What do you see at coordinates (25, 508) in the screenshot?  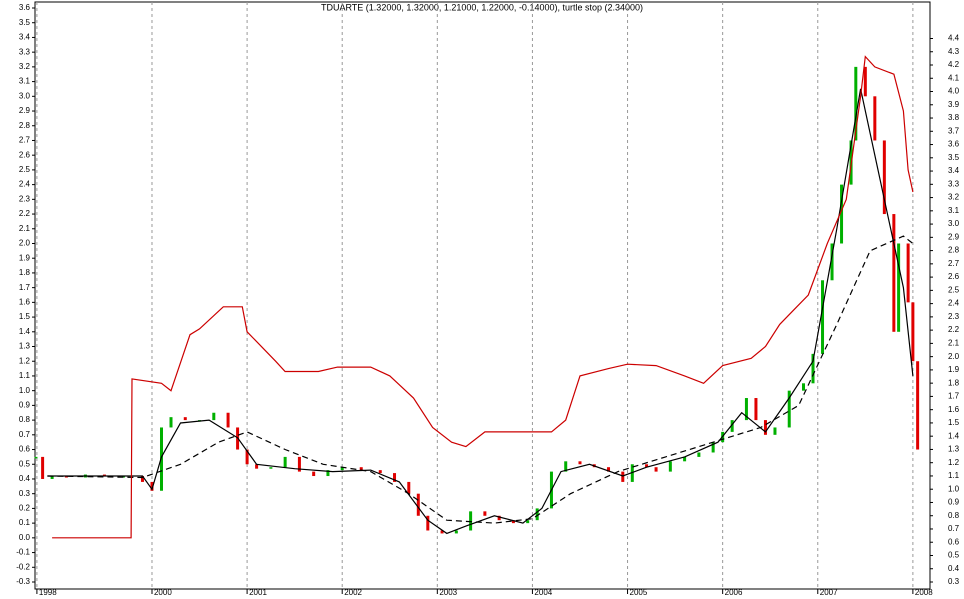 I see `y-tick-label: 0.2` at bounding box center [25, 508].